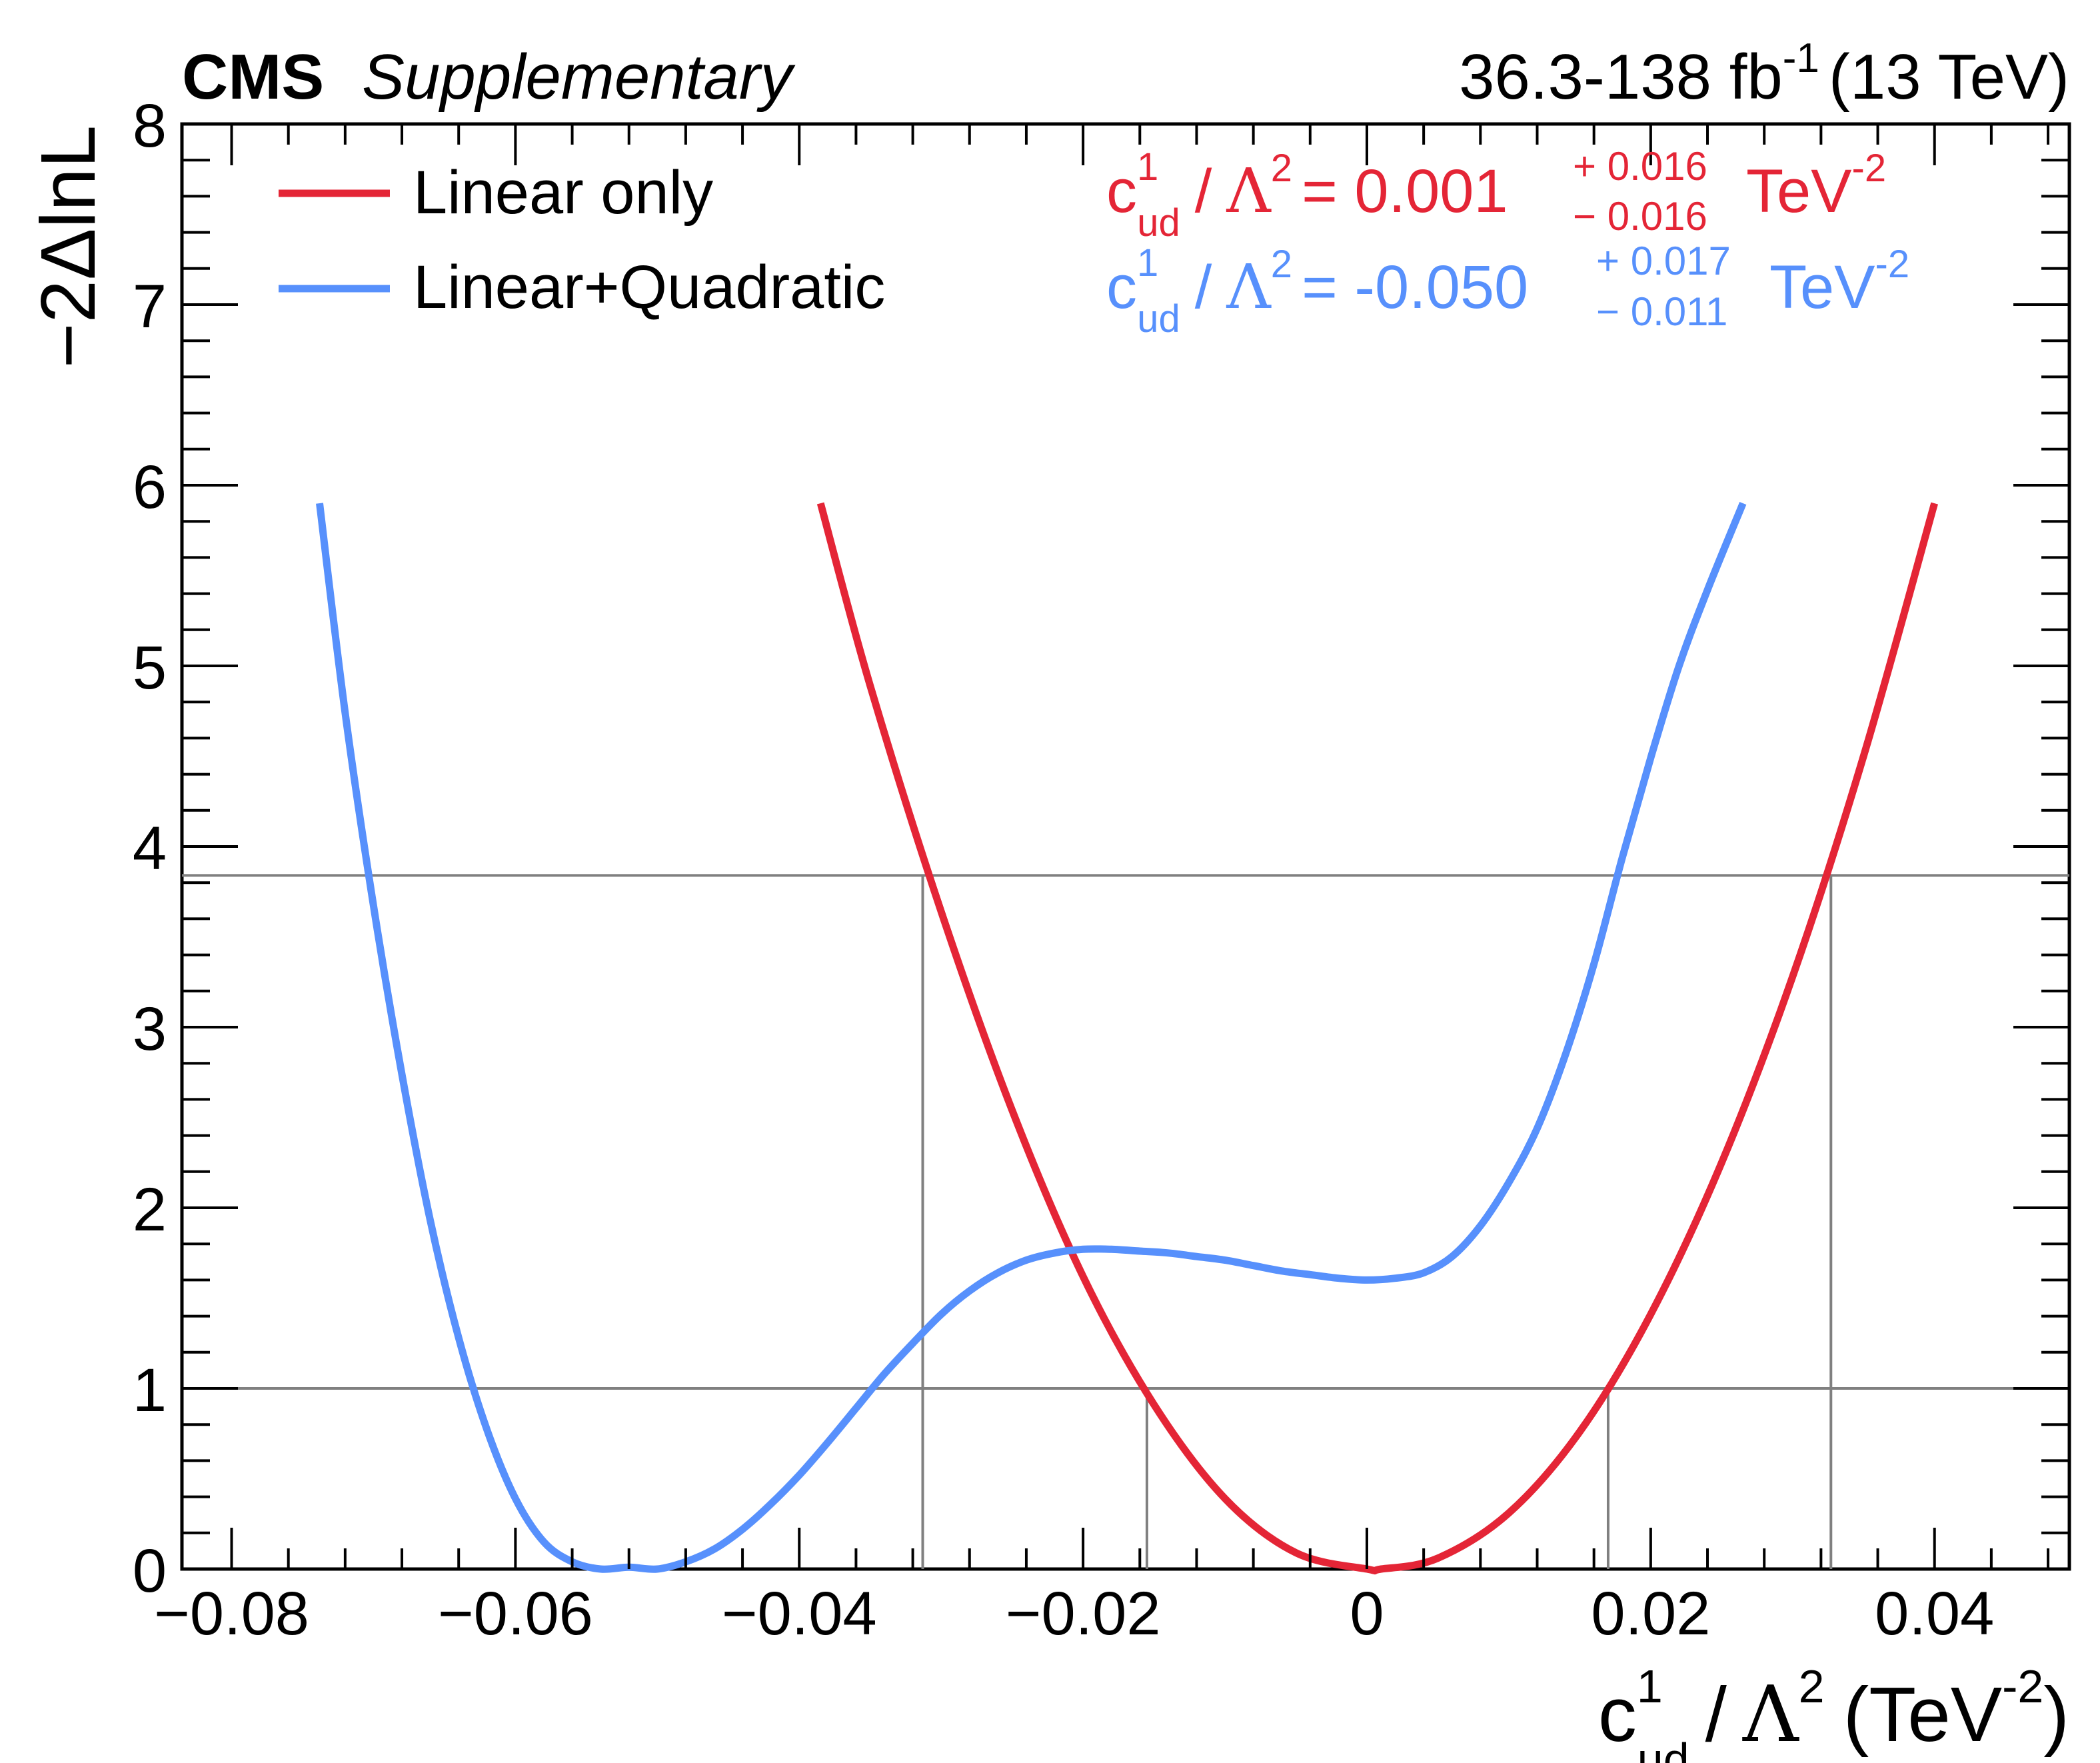  What do you see at coordinates (232, 1614) in the screenshot?
I see `x-tick-label: −0.08` at bounding box center [232, 1614].